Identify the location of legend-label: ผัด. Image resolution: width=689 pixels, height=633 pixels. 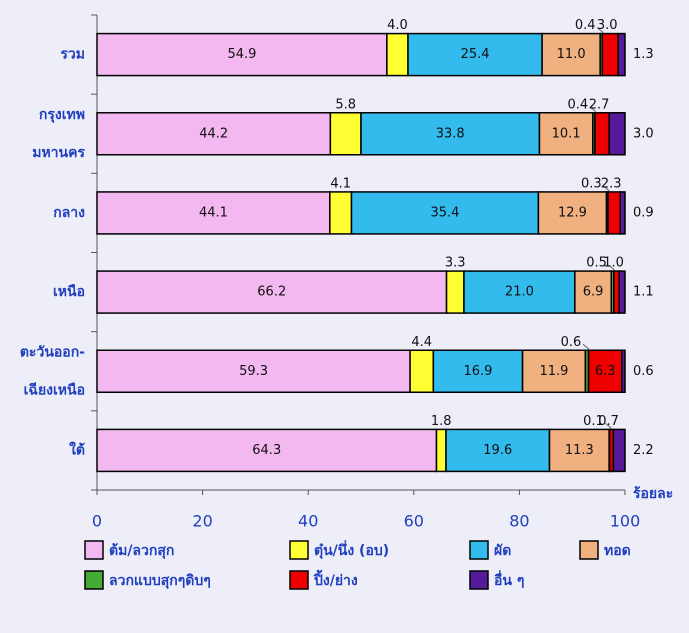
(502, 551).